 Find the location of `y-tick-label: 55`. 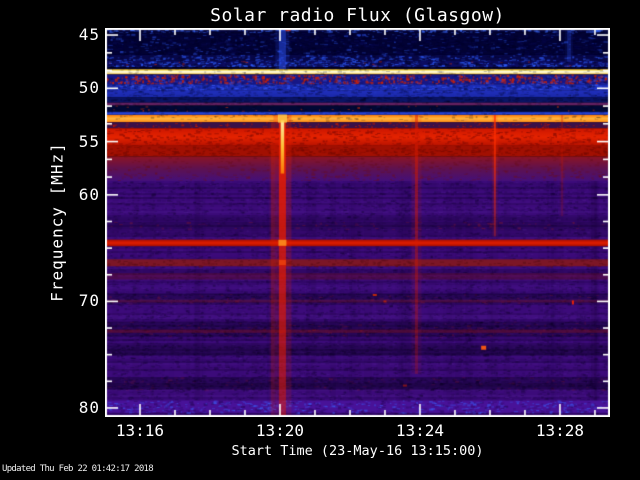

y-tick-label: 55 is located at coordinates (89, 141).